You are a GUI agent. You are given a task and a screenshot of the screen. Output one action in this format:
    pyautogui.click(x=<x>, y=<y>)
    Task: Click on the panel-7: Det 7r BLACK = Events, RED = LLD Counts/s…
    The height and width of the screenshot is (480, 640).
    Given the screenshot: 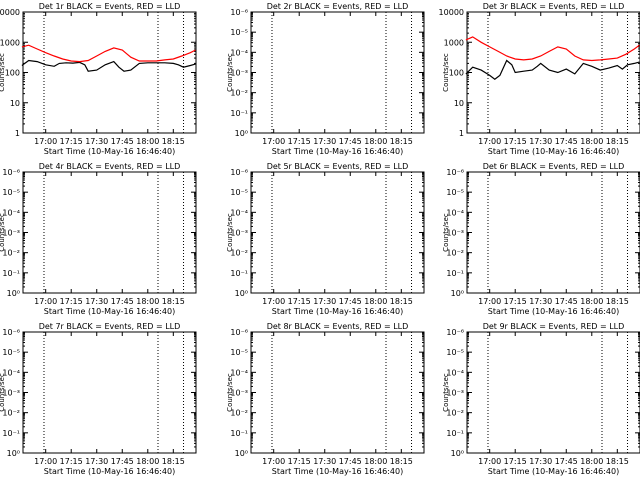 What is the action you would take?
    pyautogui.click(x=98, y=399)
    